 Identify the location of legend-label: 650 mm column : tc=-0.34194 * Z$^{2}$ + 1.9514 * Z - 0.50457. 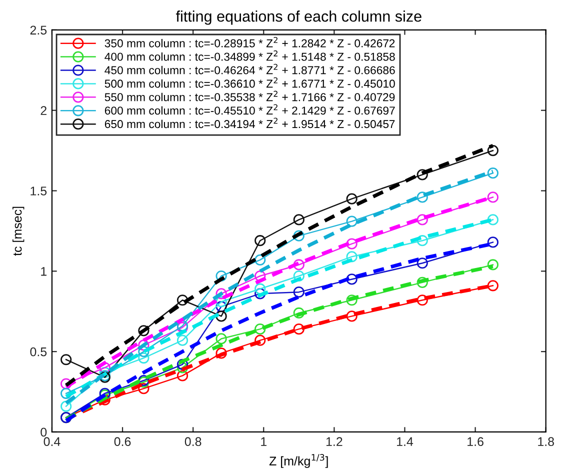
(249, 123).